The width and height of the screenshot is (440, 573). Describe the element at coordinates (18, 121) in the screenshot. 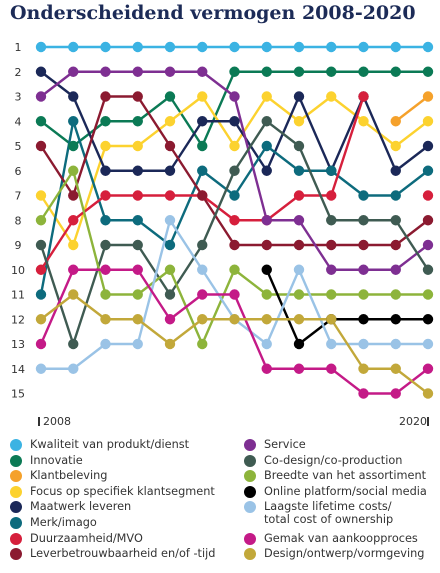

I see `y-tick-label: 4` at that location.